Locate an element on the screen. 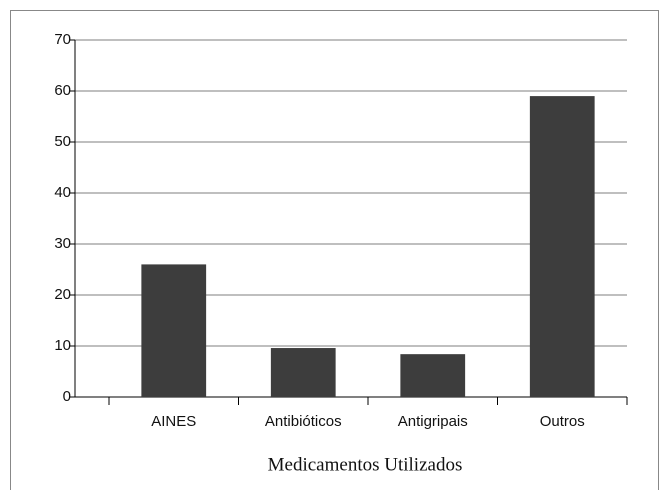 The height and width of the screenshot is (490, 660). x-tick-label: Antibióticos is located at coordinates (303, 421).